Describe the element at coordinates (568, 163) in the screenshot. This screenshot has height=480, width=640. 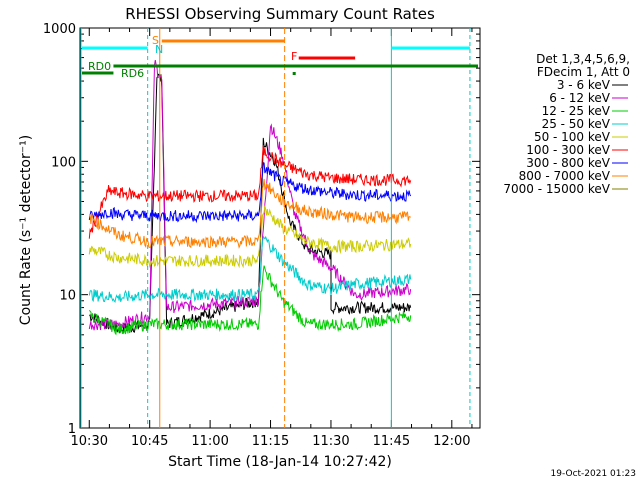
I see `legend-entry-label: 300 - 800 keV` at that location.